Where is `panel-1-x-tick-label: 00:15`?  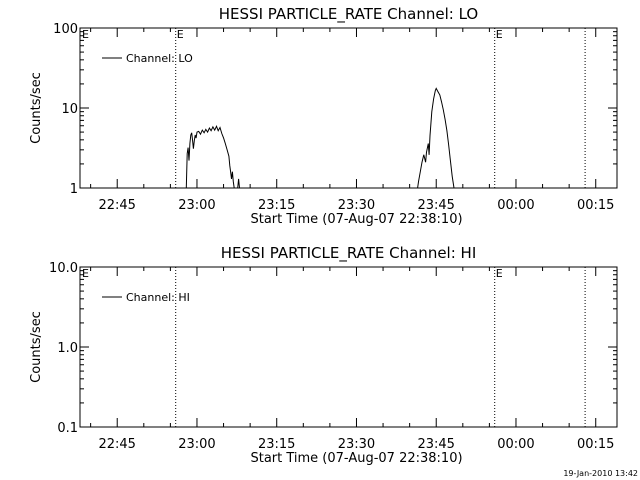
panel-1-x-tick-label: 00:15 is located at coordinates (595, 444).